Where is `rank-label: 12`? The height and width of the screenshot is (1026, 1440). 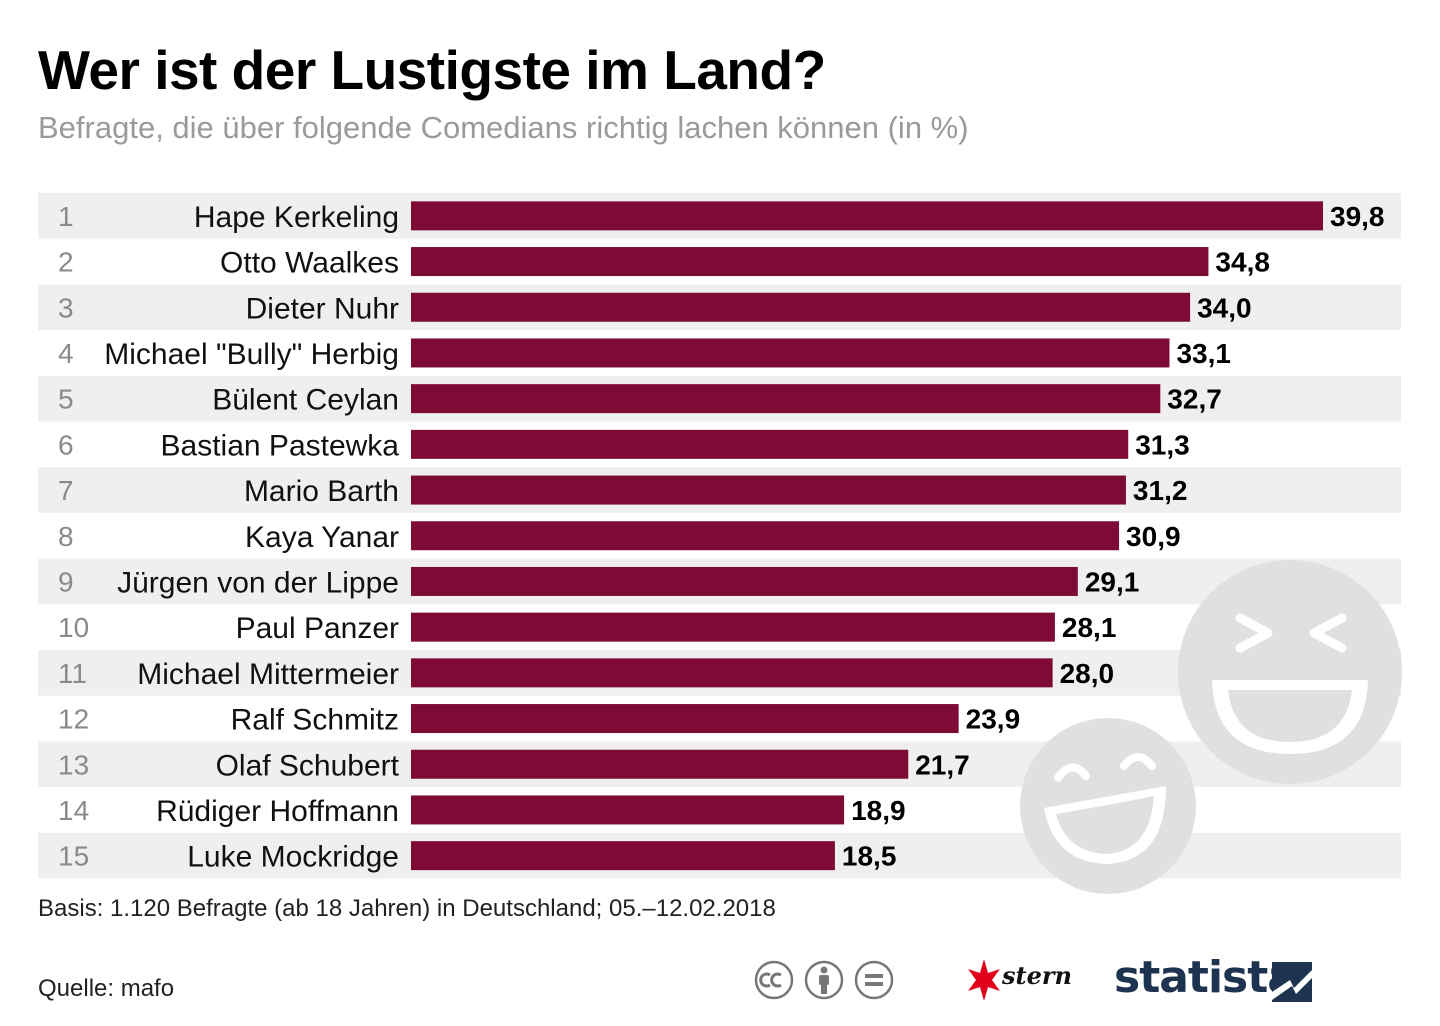
rank-label: 12 is located at coordinates (73, 719).